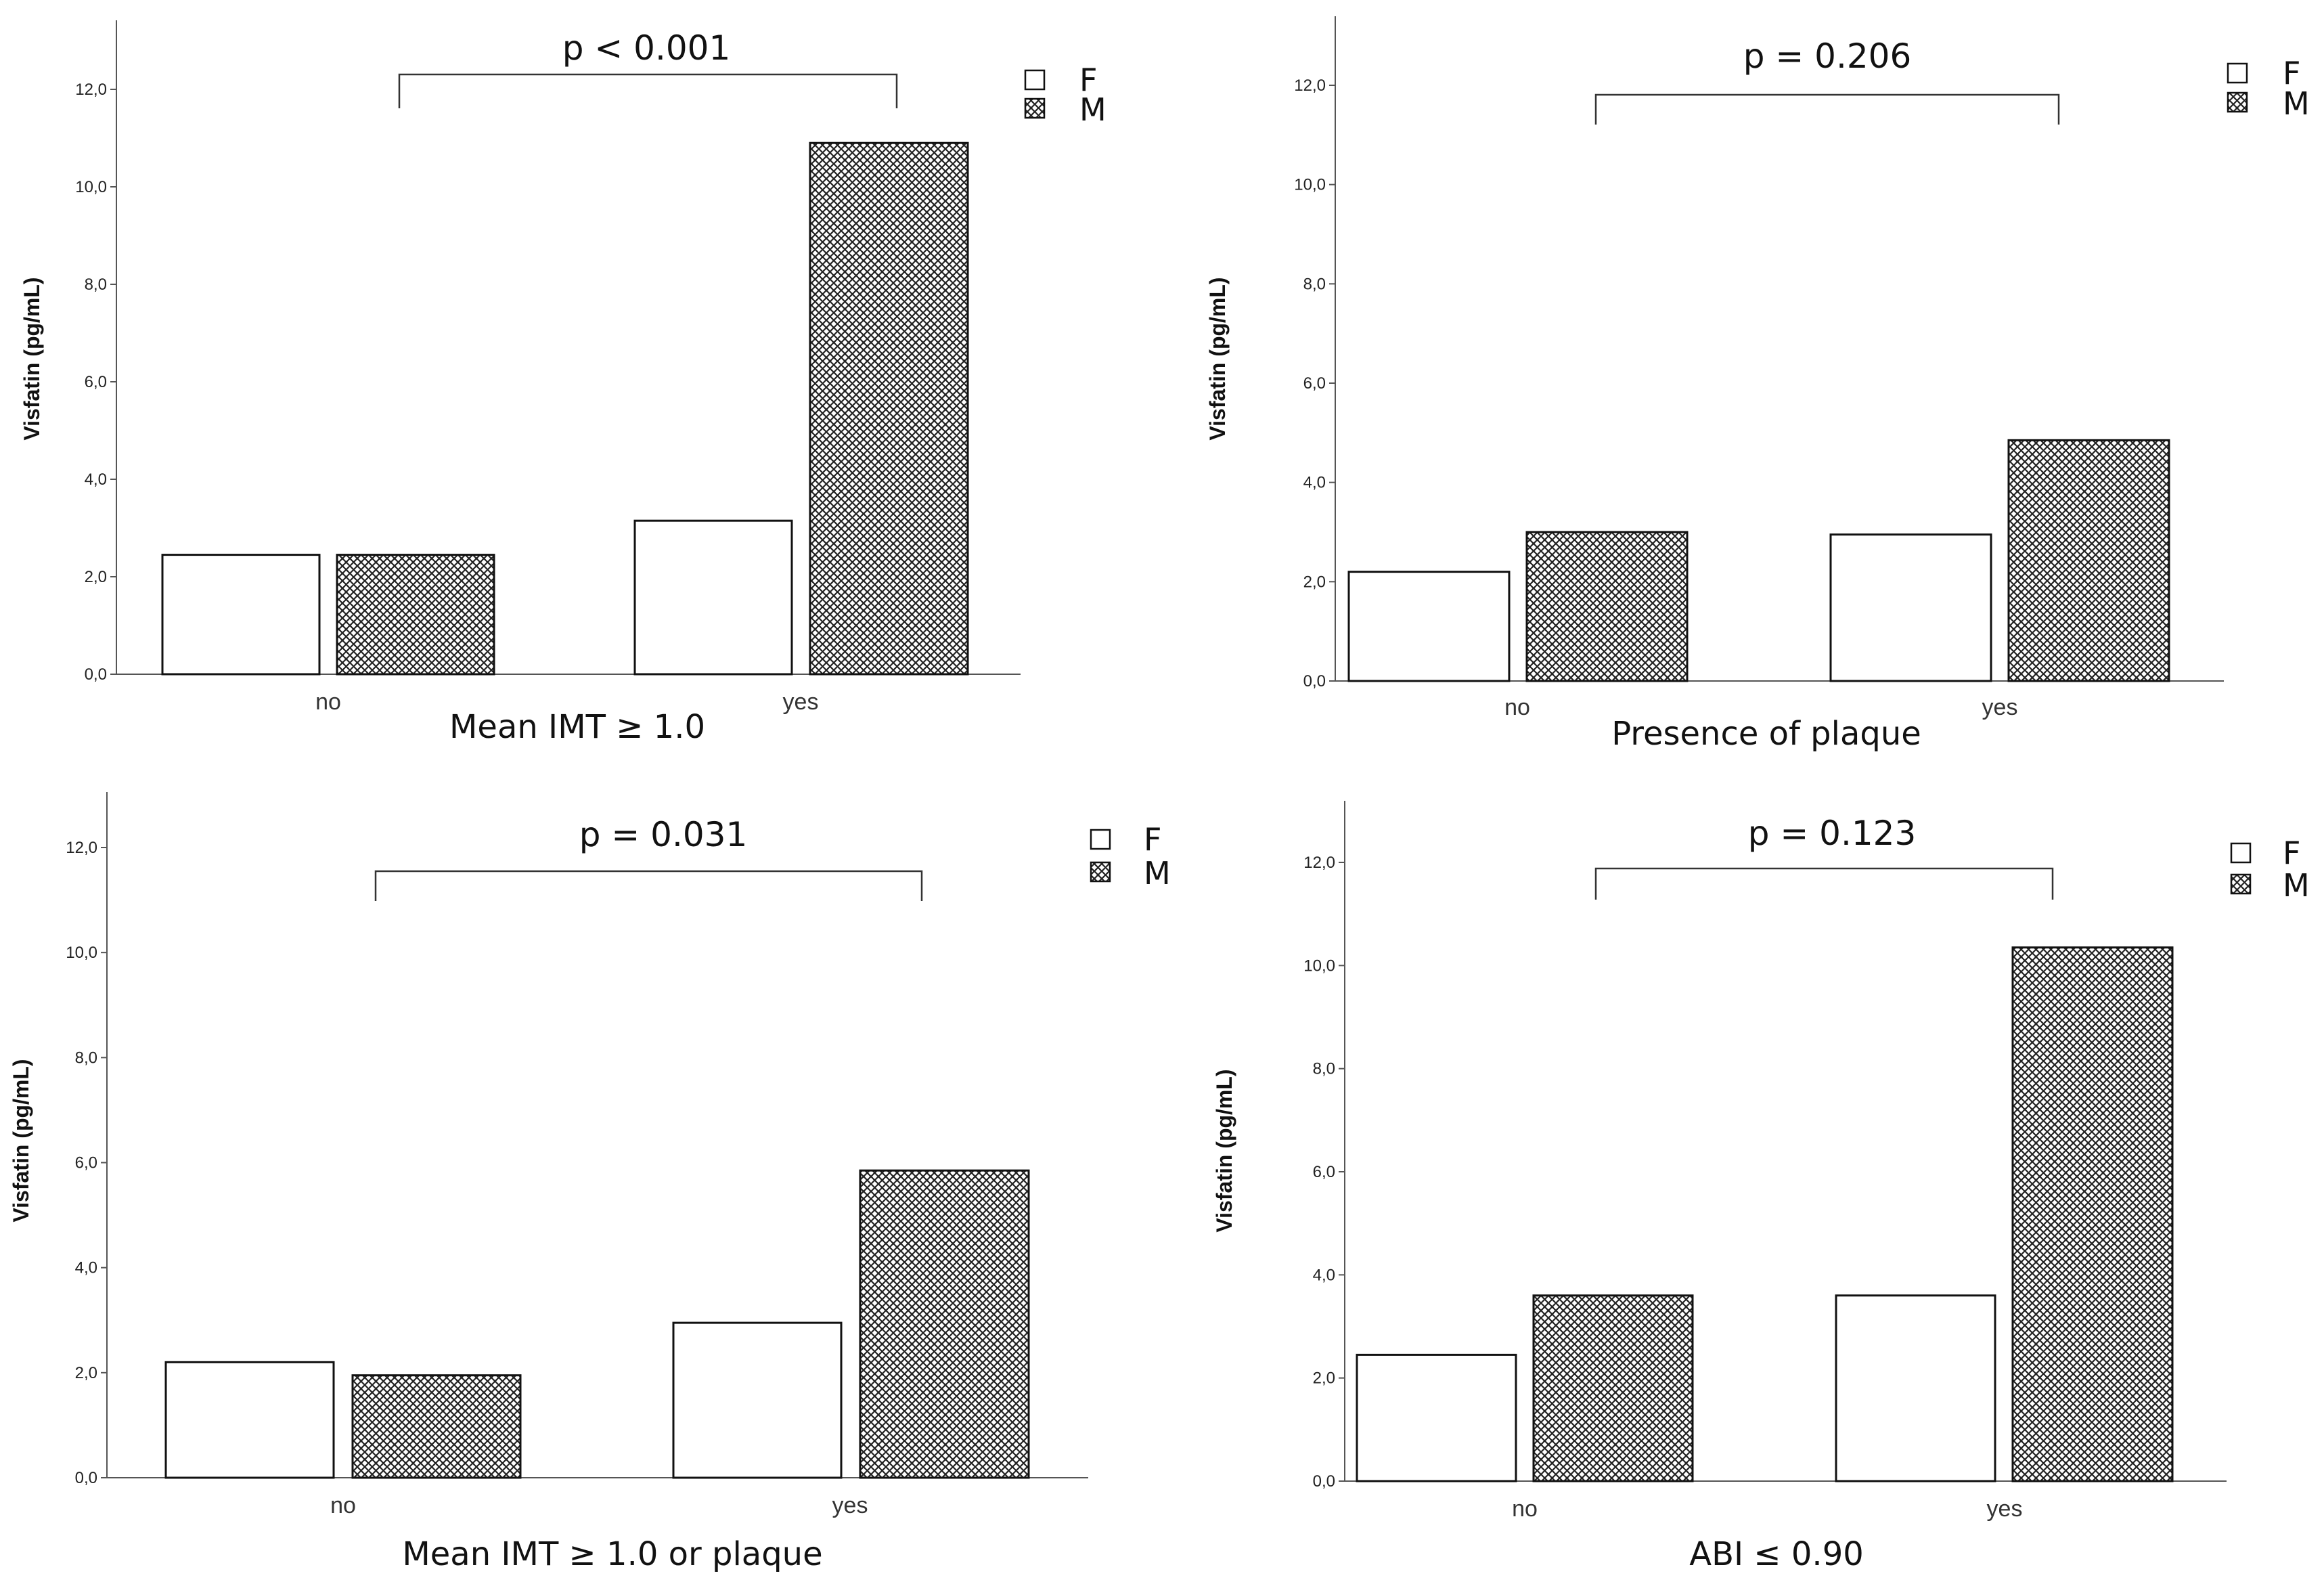 This screenshot has height=1584, width=2324. I want to click on chart-4-legend-swatch-m, so click(2241, 884).